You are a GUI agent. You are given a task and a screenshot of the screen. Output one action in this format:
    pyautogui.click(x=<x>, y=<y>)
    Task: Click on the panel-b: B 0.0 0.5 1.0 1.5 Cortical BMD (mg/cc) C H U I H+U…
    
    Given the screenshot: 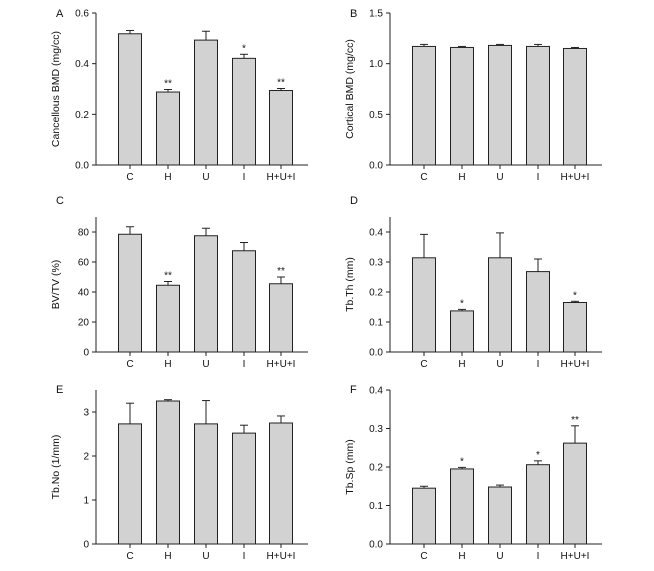 What is the action you would take?
    pyautogui.click(x=473, y=95)
    